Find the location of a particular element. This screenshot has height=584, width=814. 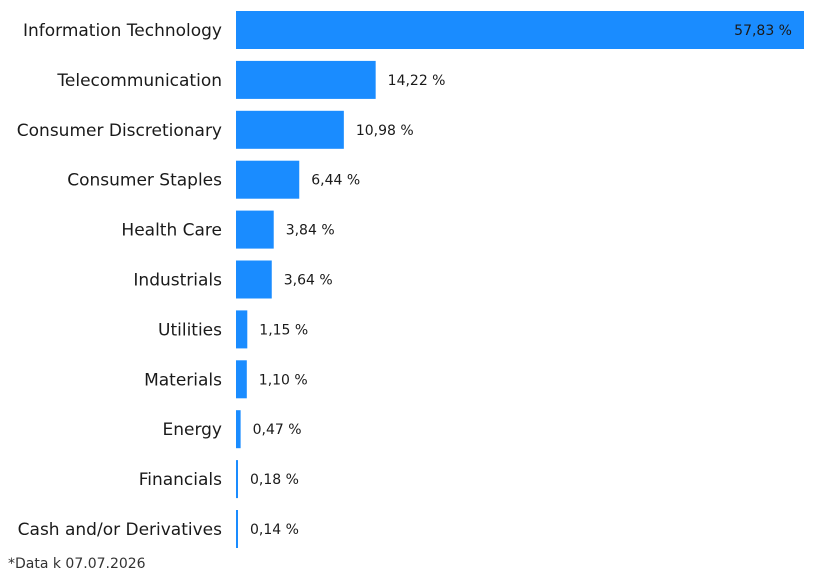

category-label: Materials is located at coordinates (183, 380).